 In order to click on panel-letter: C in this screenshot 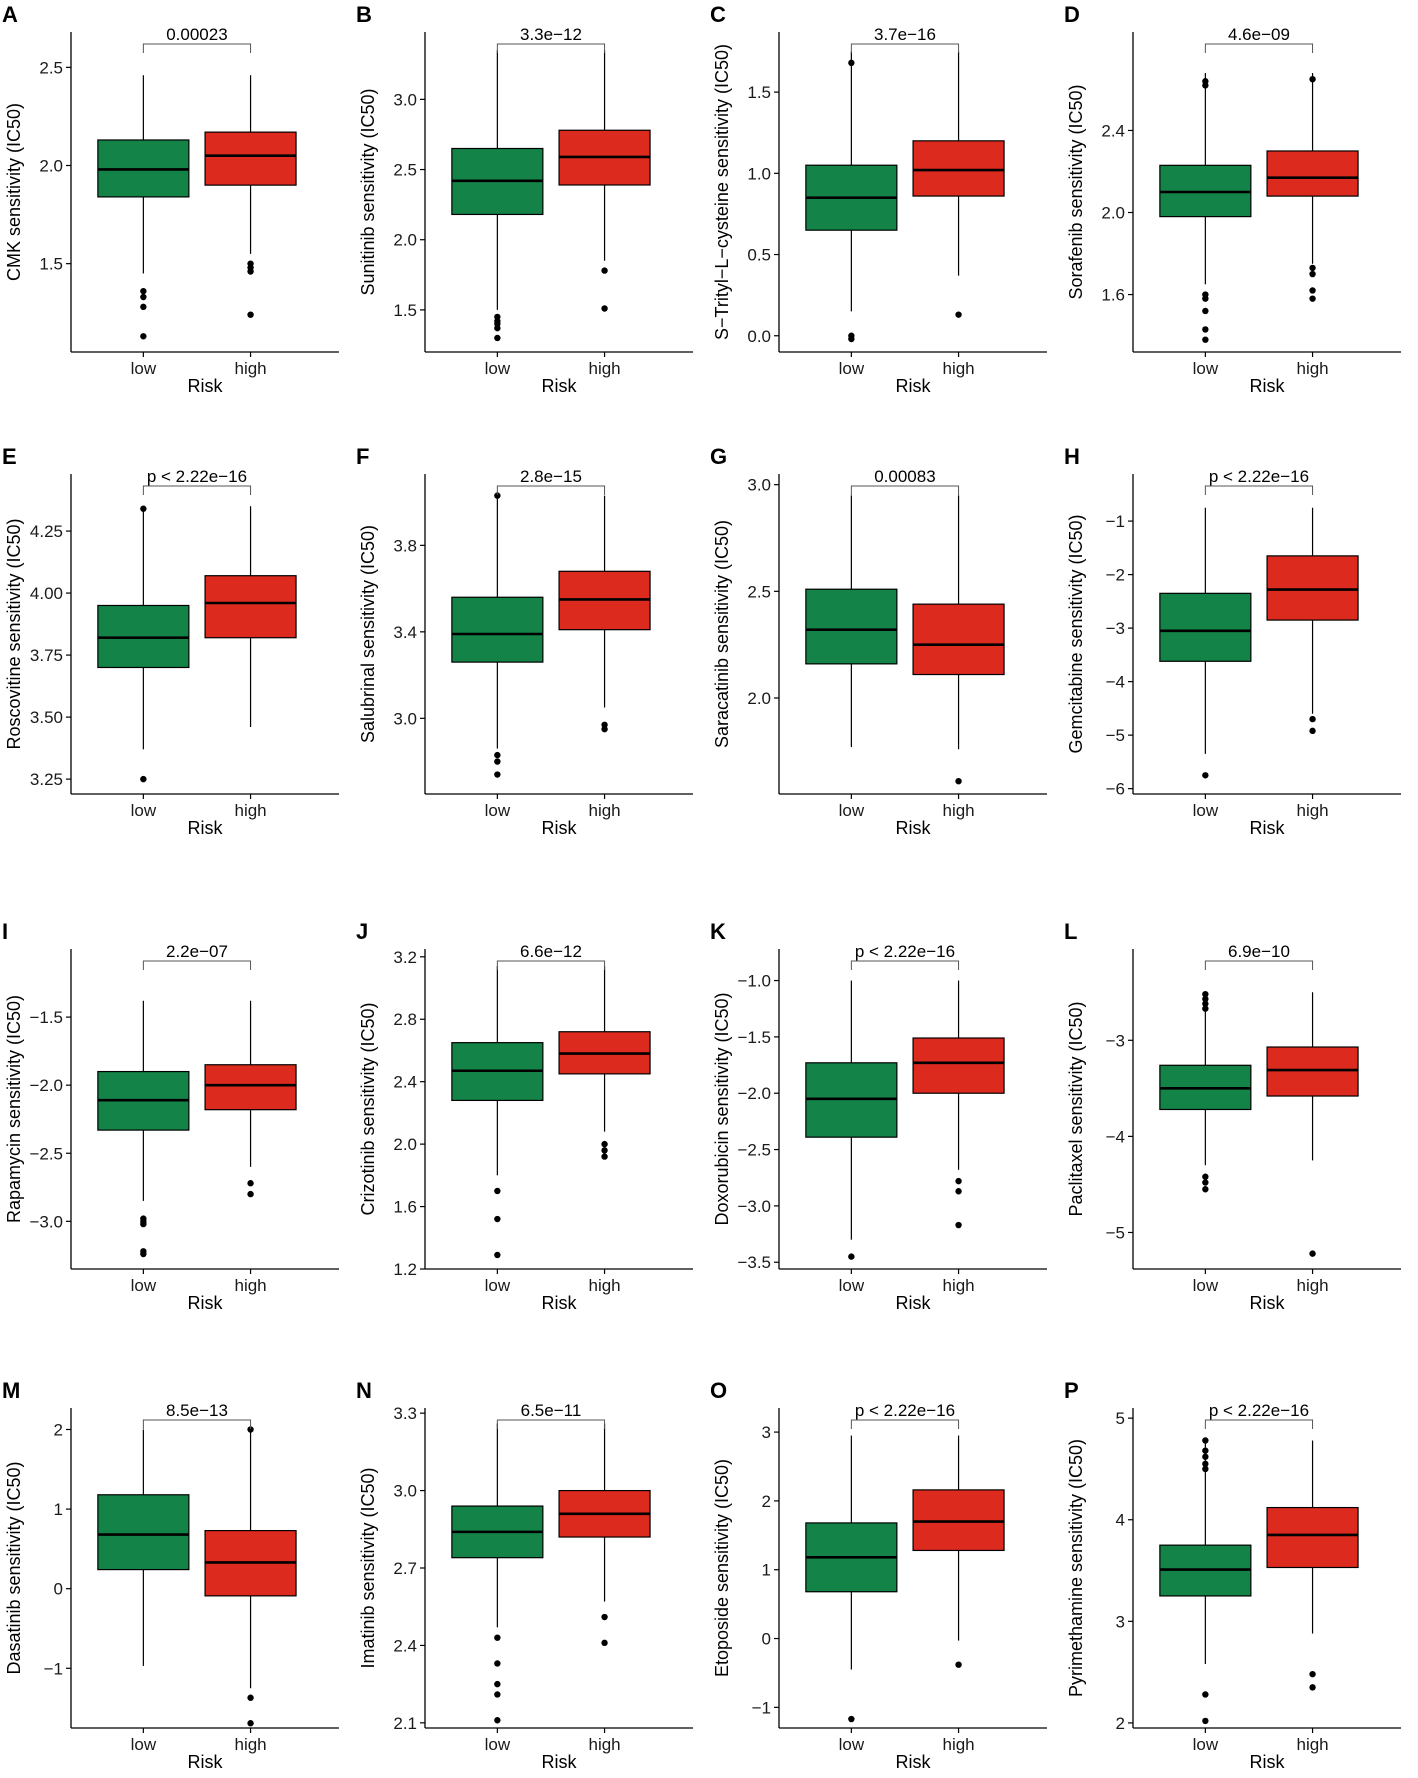, I will do `click(718, 14)`.